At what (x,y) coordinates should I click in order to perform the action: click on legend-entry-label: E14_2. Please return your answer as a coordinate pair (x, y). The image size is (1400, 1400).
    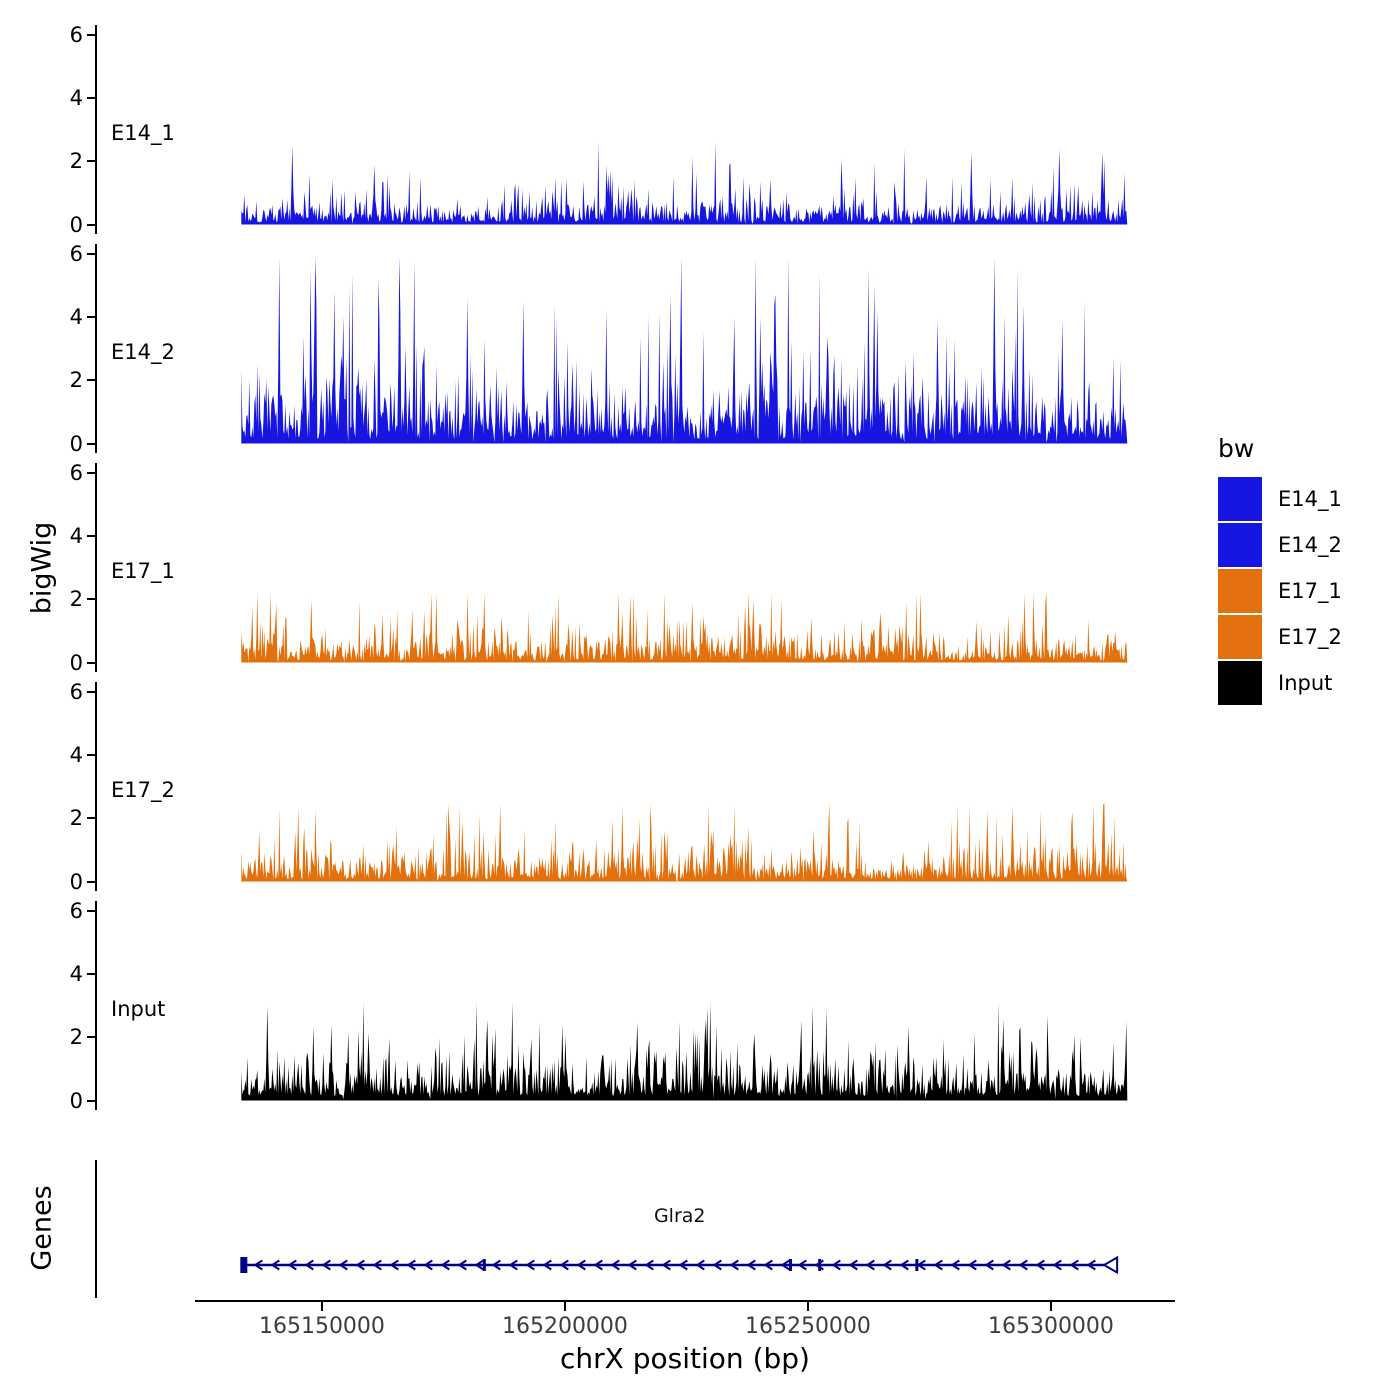
    Looking at the image, I should click on (1310, 545).